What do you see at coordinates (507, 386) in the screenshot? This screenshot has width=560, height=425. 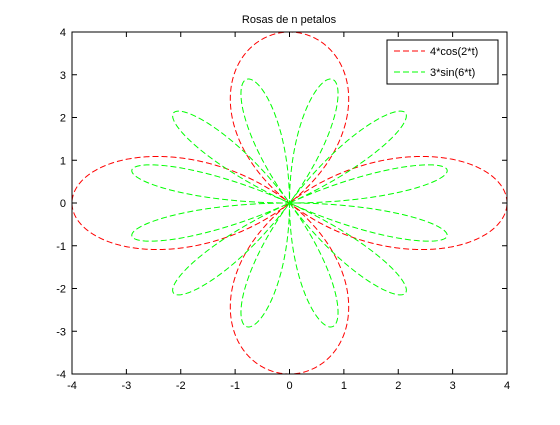 I see `x-tick-label: 4` at bounding box center [507, 386].